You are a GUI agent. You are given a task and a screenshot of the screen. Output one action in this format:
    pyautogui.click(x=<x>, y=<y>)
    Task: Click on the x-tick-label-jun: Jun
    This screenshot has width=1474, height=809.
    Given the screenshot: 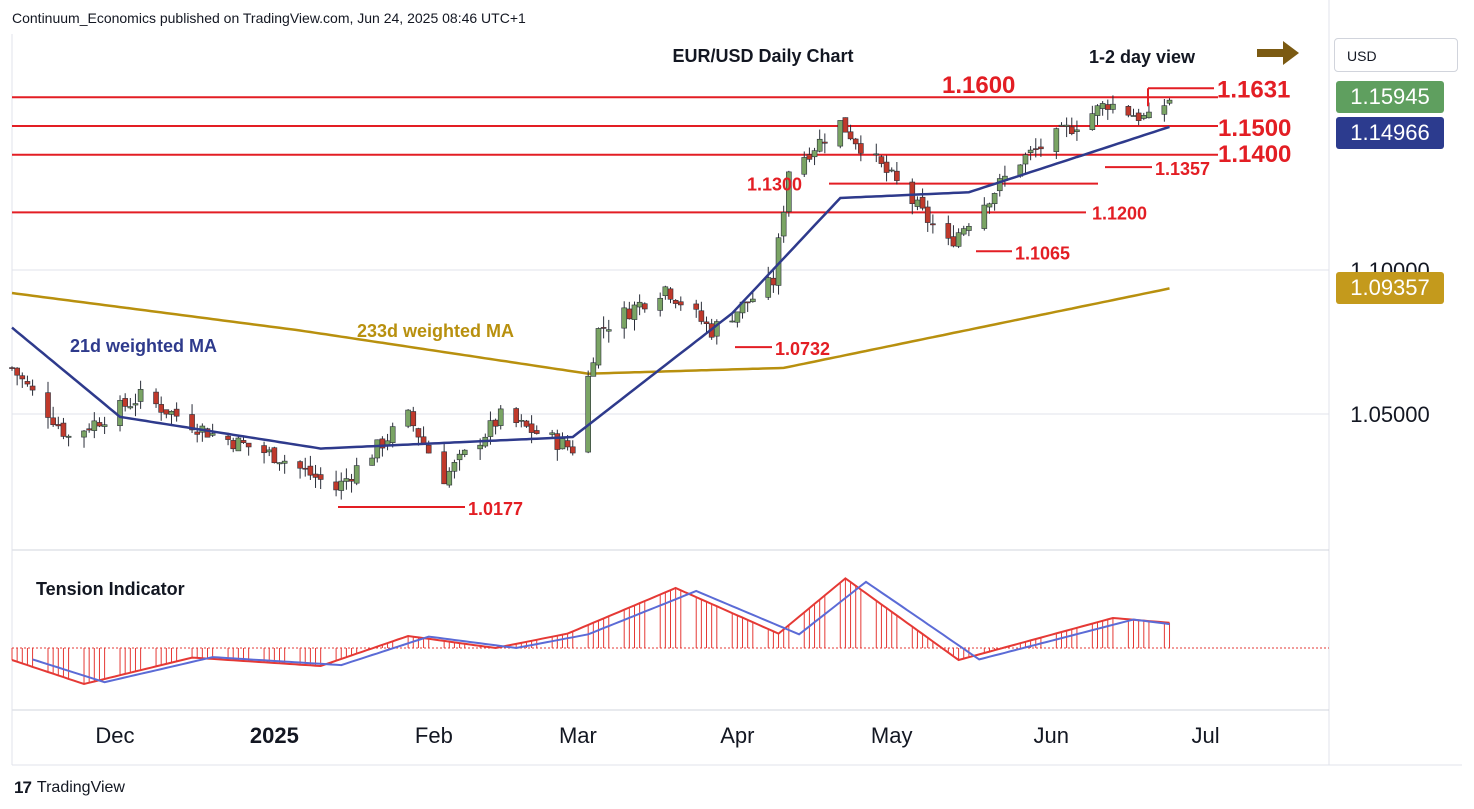 What is the action you would take?
    pyautogui.click(x=1050, y=735)
    